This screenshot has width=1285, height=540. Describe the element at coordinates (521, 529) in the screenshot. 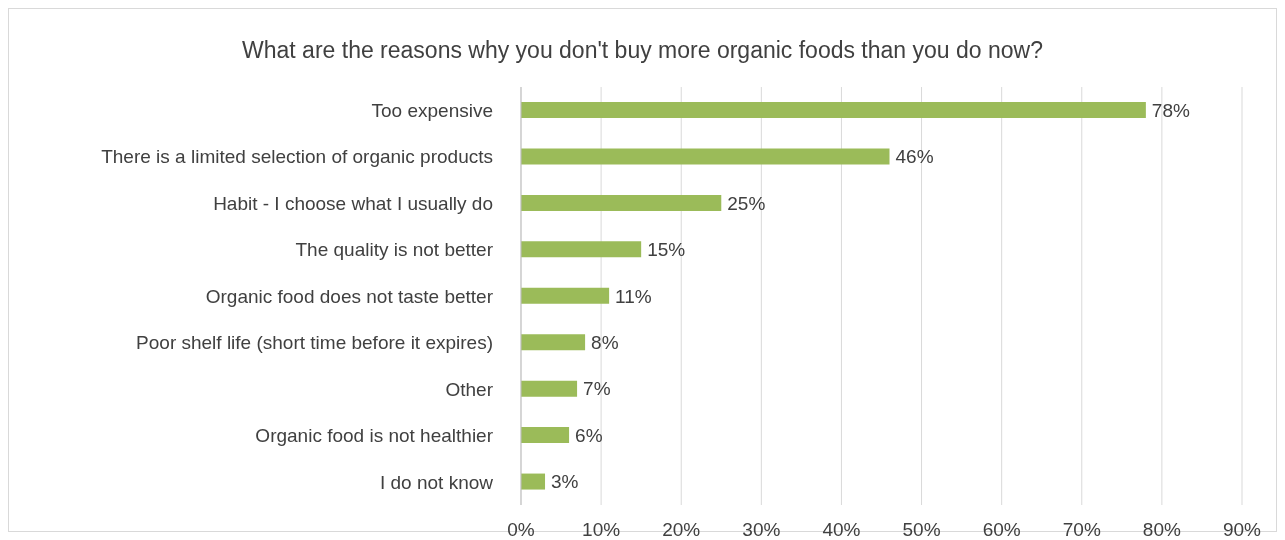

I see `x-tick-label: 0%` at that location.